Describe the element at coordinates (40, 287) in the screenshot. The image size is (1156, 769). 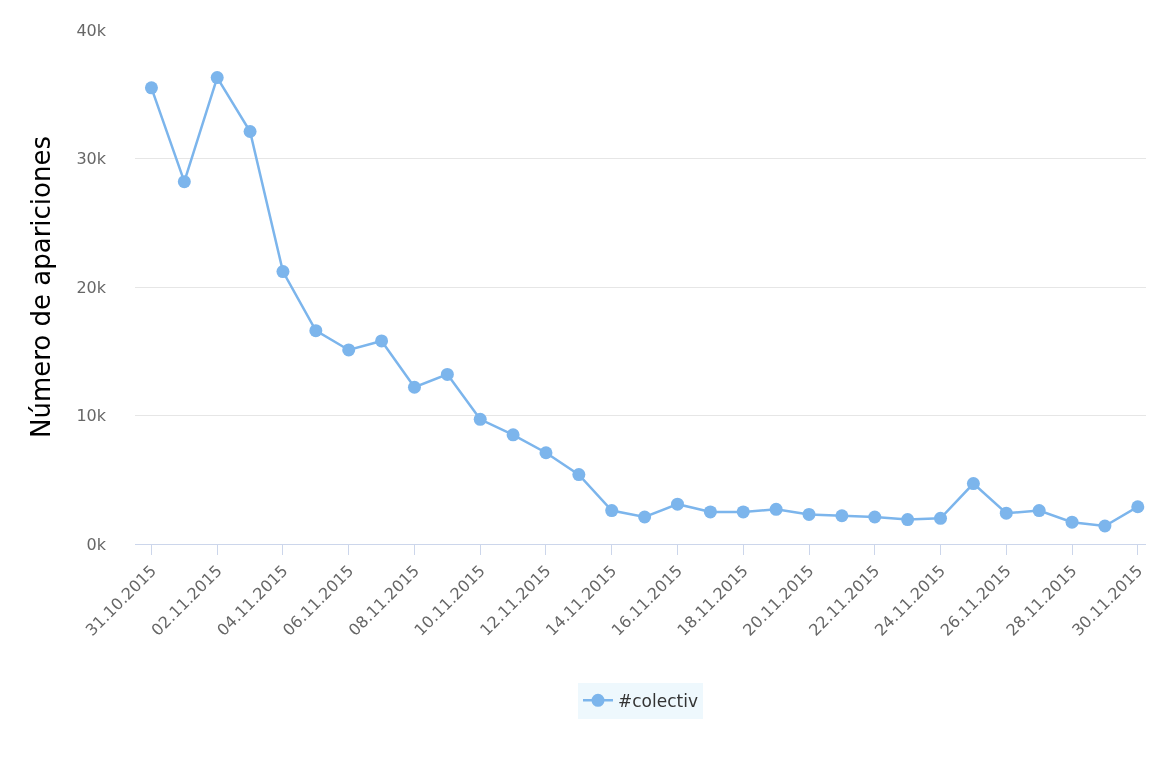
I see `y-axis-title: Número de apariciones` at that location.